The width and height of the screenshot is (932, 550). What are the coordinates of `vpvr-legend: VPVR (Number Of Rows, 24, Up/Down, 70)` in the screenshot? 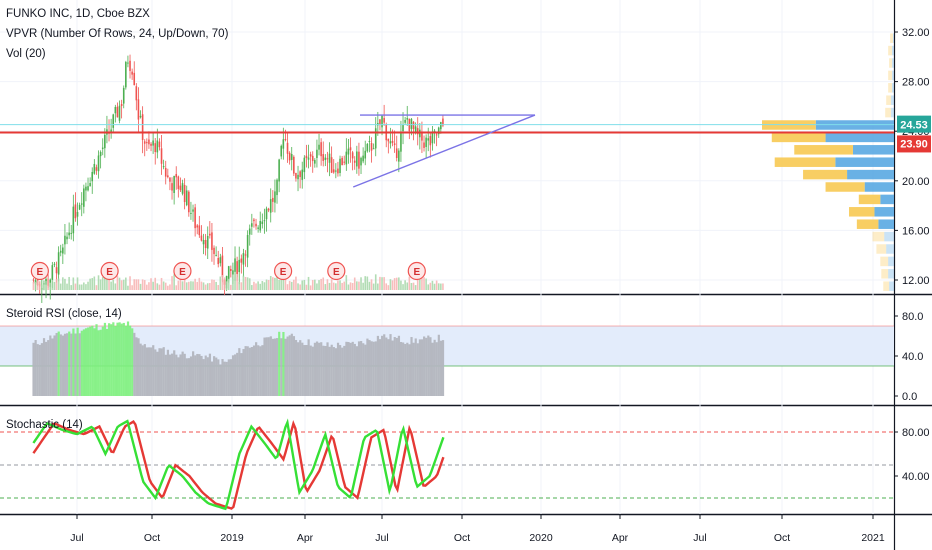 It's located at (117, 34).